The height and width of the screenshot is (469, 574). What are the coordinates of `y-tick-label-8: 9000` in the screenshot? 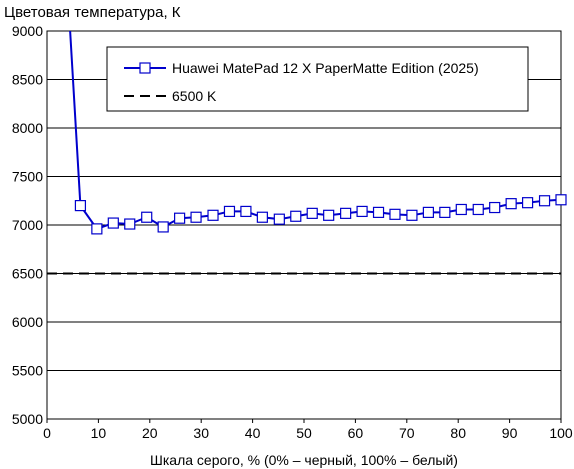 It's located at (27, 31).